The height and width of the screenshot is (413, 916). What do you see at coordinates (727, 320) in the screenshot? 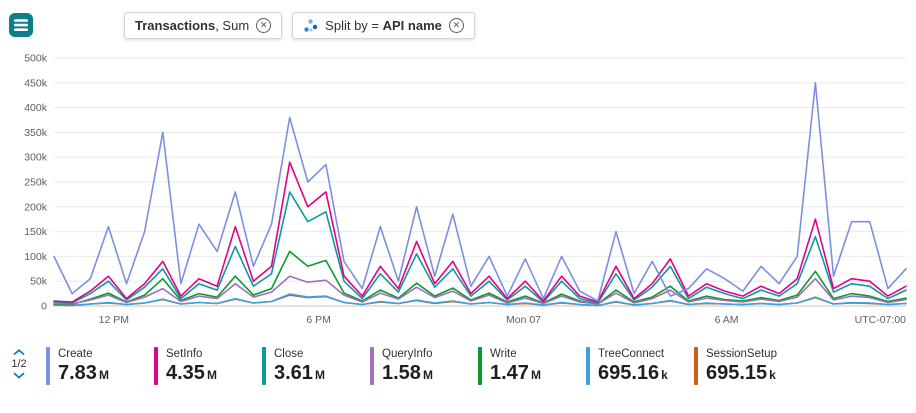
I see `svg-text: 6 AM` at bounding box center [727, 320].